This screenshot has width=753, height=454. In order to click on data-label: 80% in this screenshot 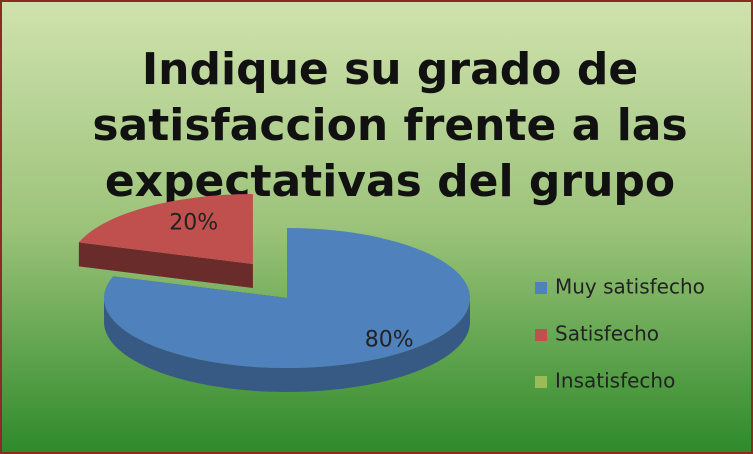, I will do `click(389, 339)`.